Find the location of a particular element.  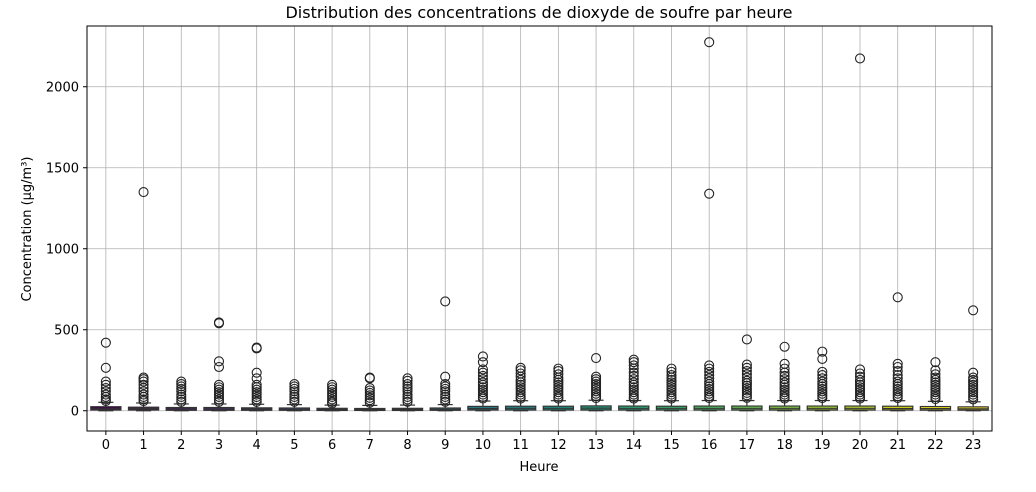

x-tick-label: 21 is located at coordinates (897, 445).